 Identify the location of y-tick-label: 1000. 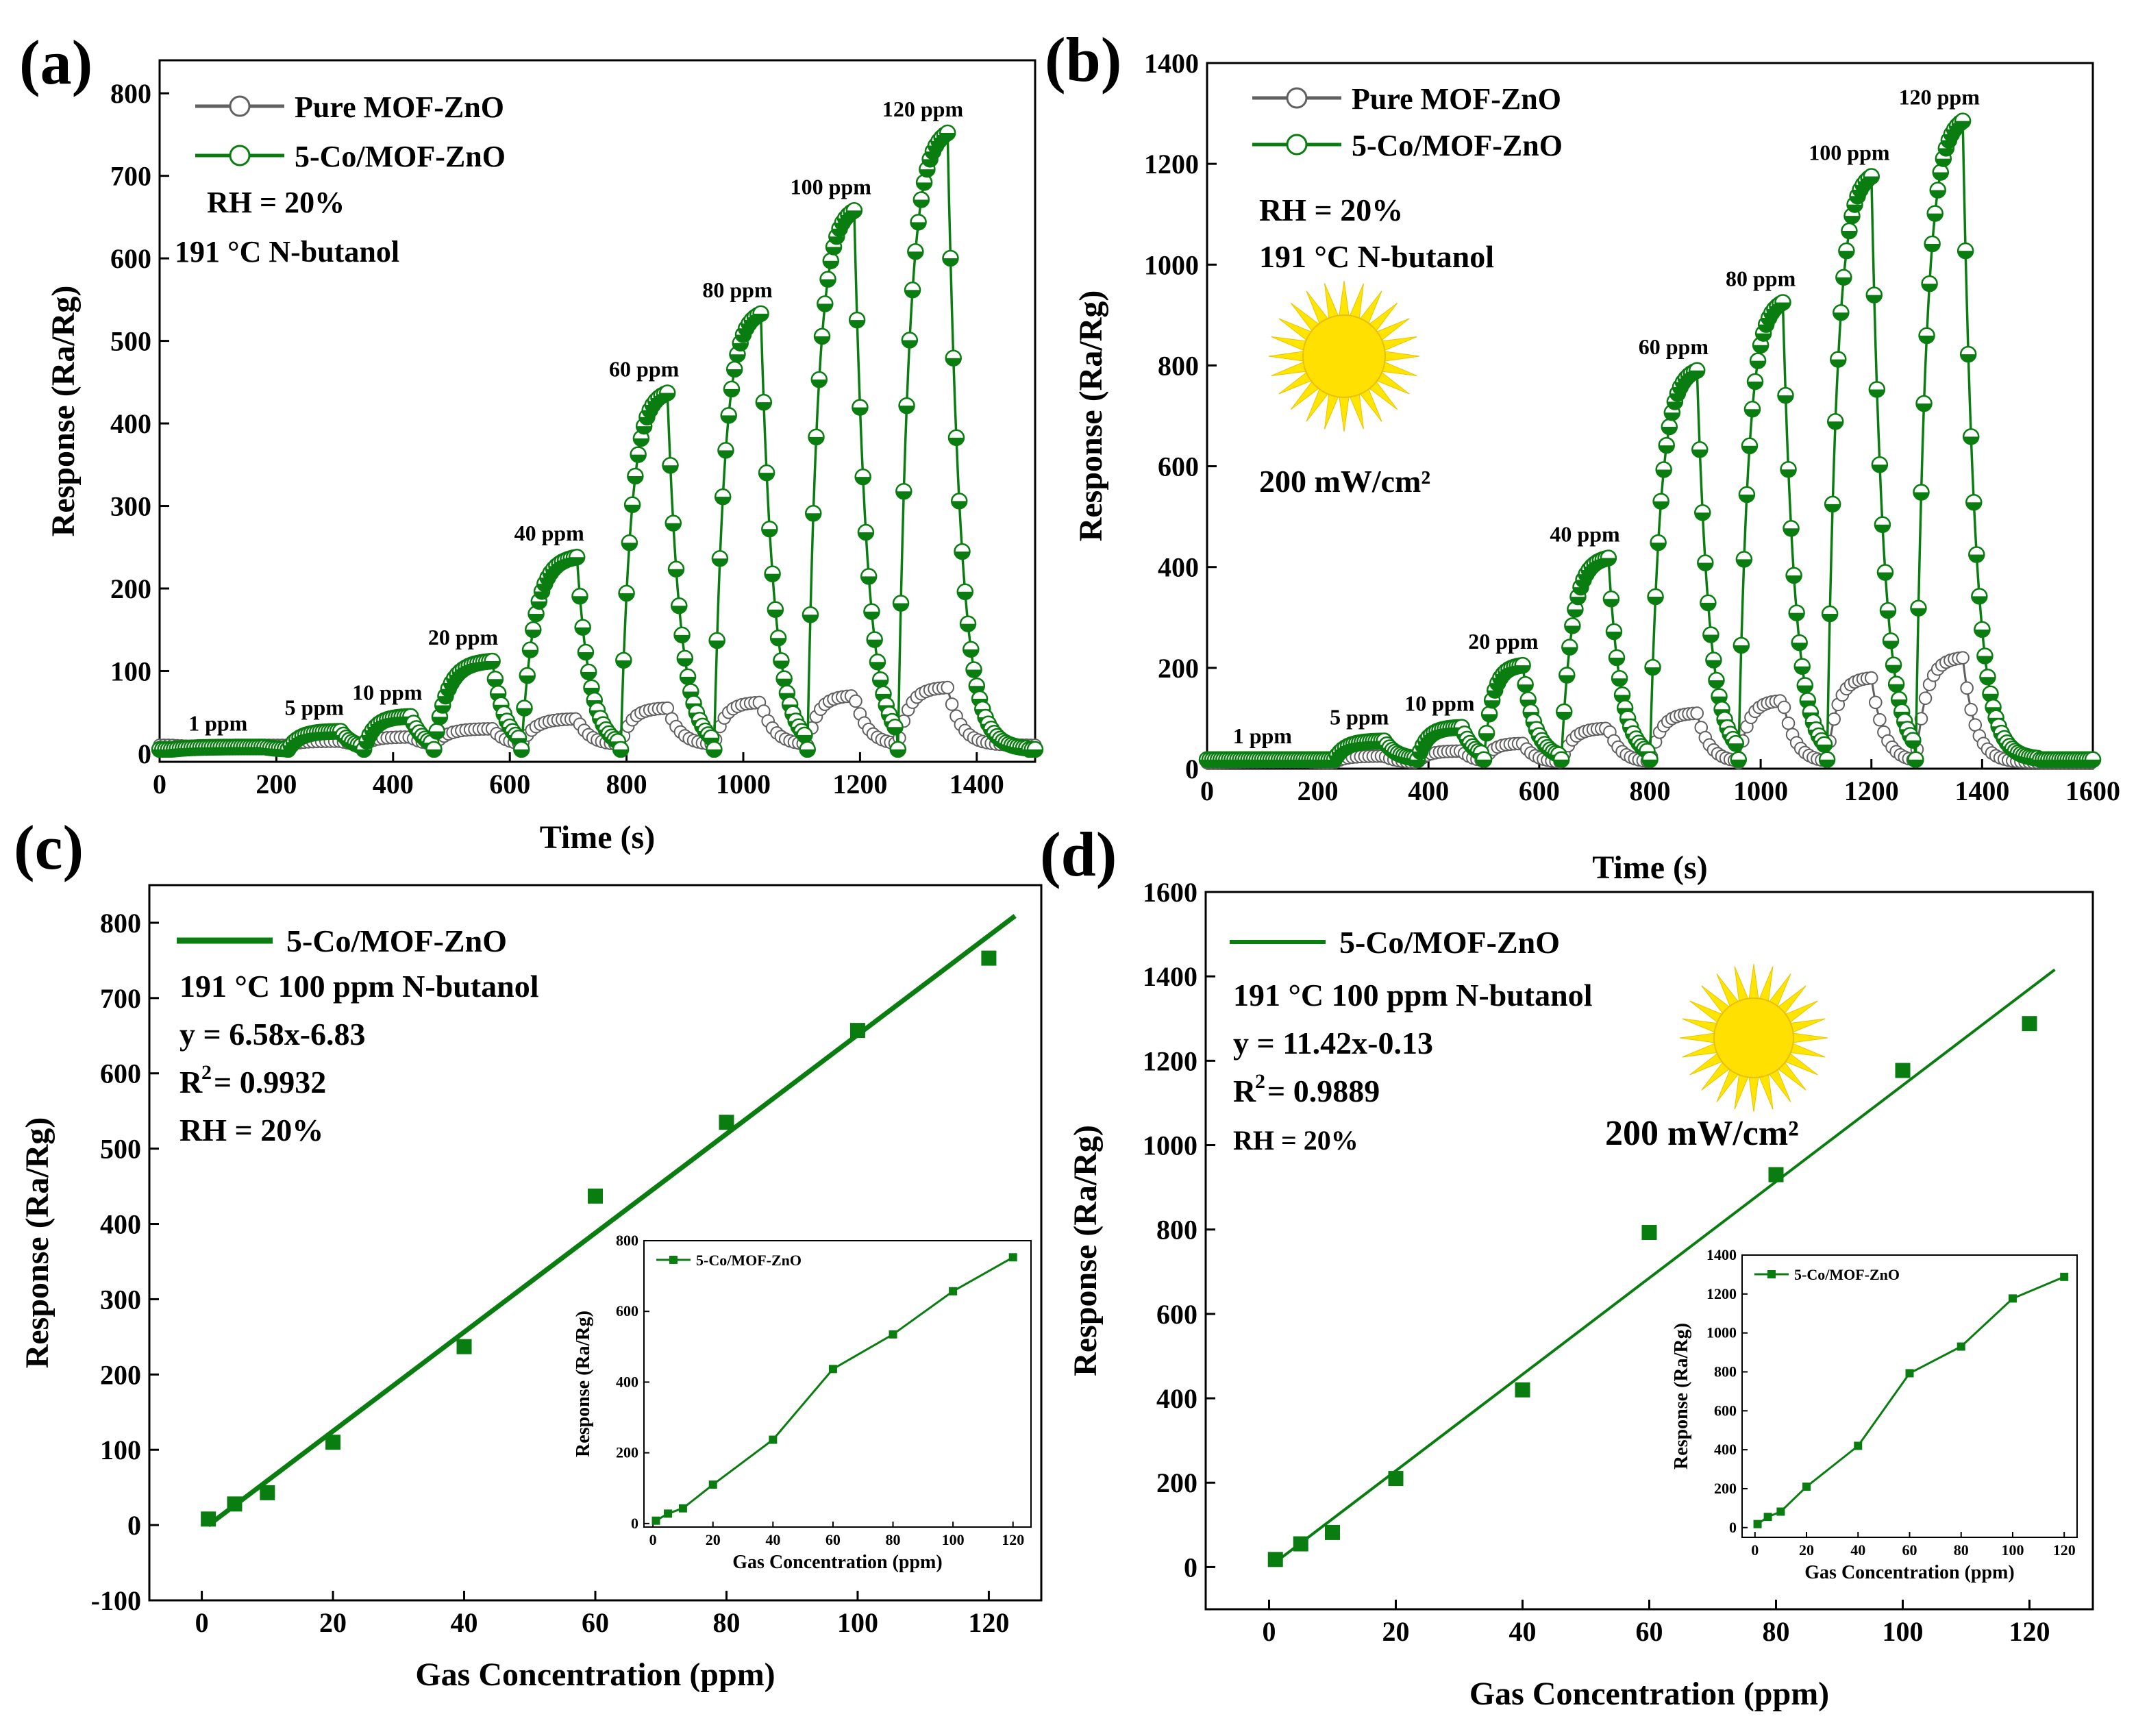
(1171, 265).